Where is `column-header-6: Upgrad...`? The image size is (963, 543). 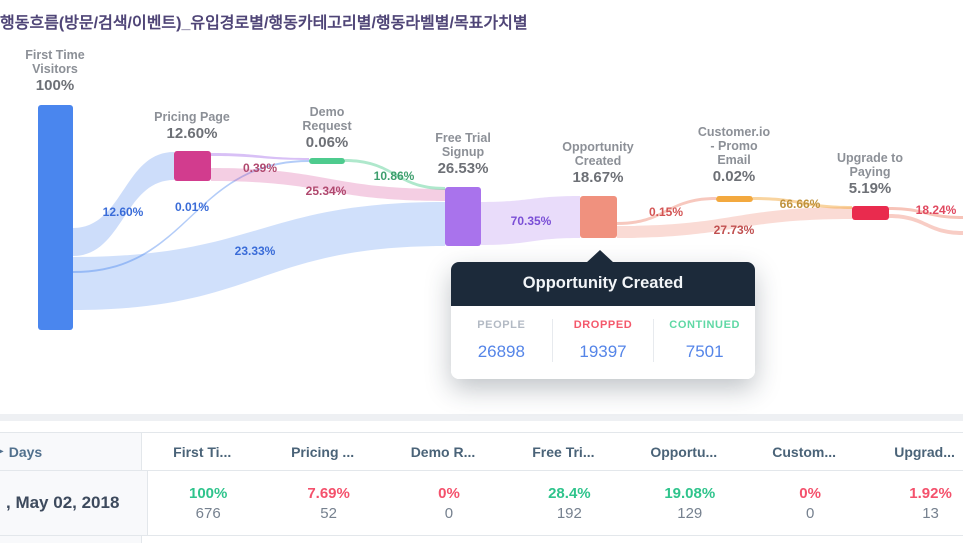 column-header-6: Upgrad... is located at coordinates (924, 451).